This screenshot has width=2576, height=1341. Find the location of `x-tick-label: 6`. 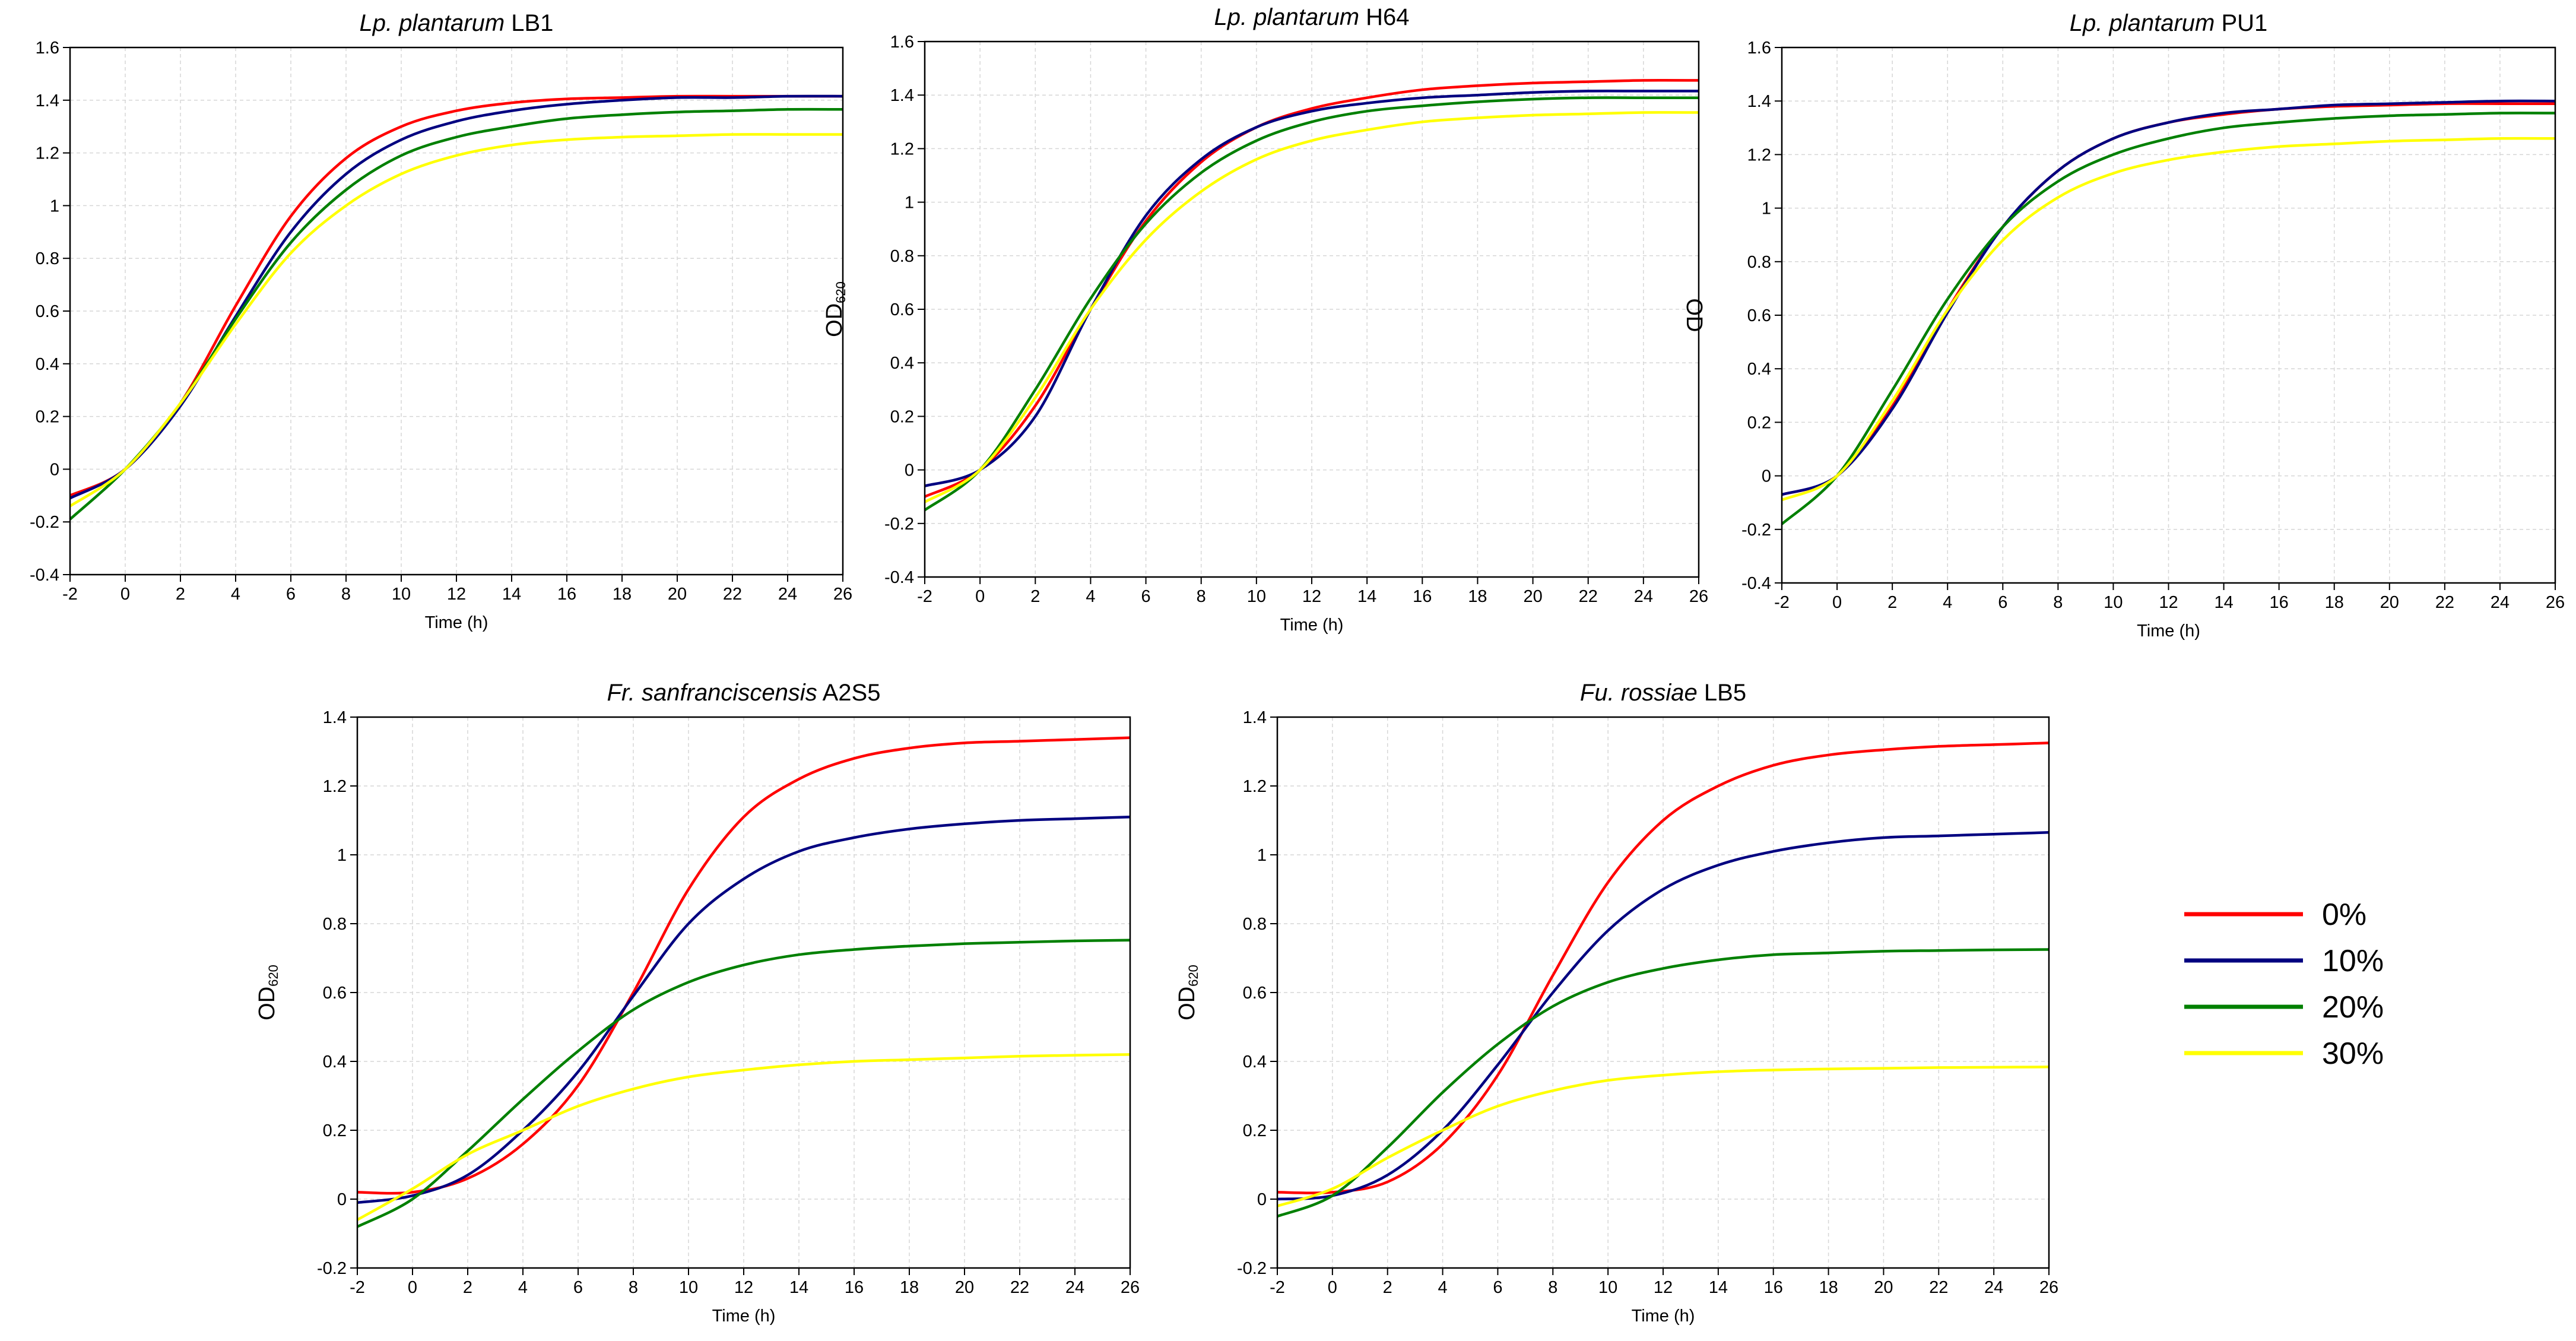

x-tick-label: 6 is located at coordinates (291, 594).